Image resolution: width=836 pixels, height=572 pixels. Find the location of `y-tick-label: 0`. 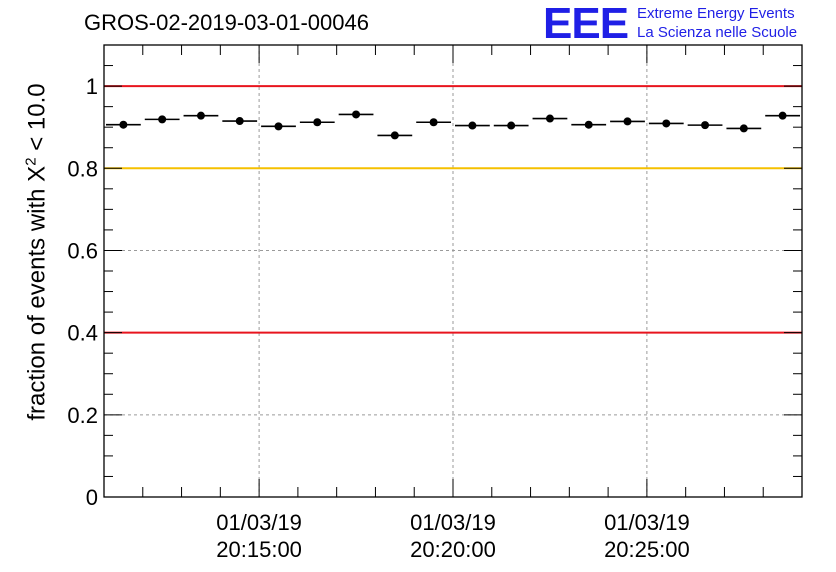

y-tick-label: 0 is located at coordinates (92, 497).